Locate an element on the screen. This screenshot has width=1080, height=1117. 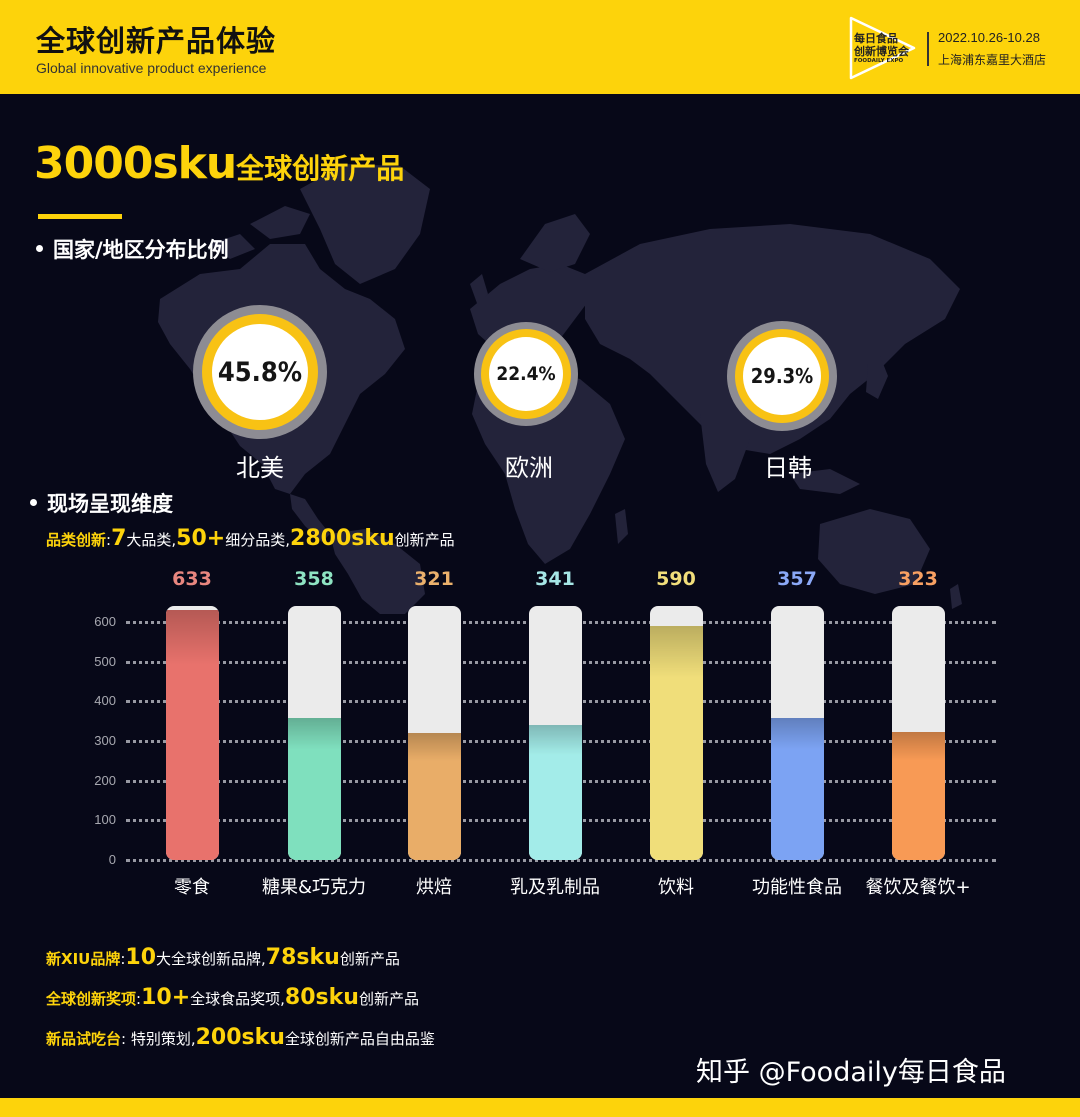
bar-value-label: 357 is located at coordinates (797, 579).